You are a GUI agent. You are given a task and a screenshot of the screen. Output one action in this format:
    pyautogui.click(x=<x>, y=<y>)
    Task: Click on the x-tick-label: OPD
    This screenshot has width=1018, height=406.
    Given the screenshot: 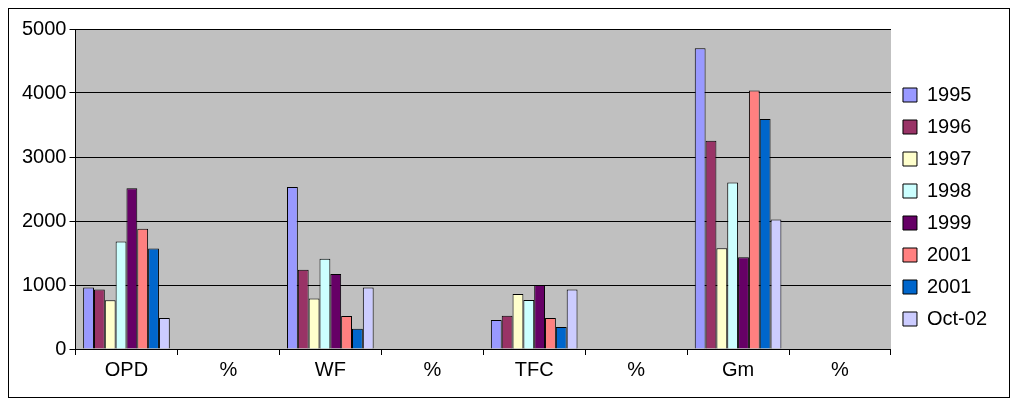 What is the action you would take?
    pyautogui.click(x=126, y=368)
    